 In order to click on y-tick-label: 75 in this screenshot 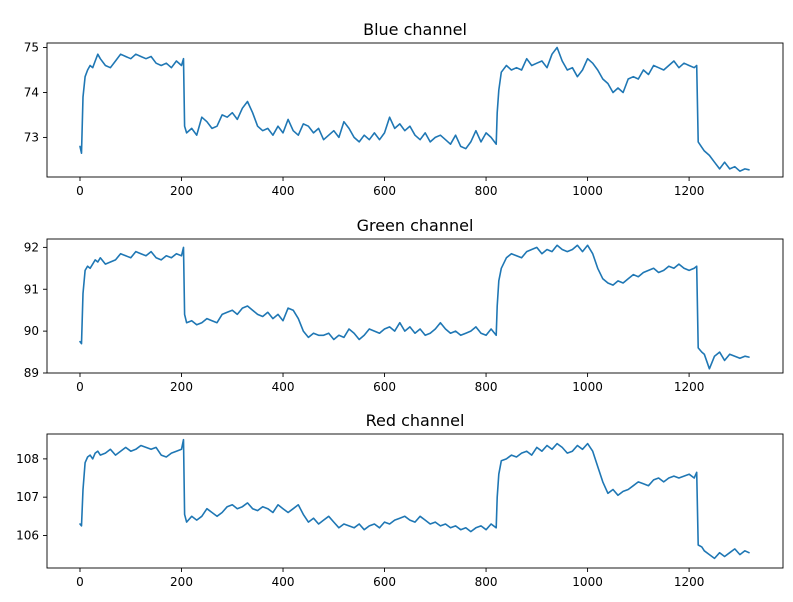, I will do `click(31, 47)`.